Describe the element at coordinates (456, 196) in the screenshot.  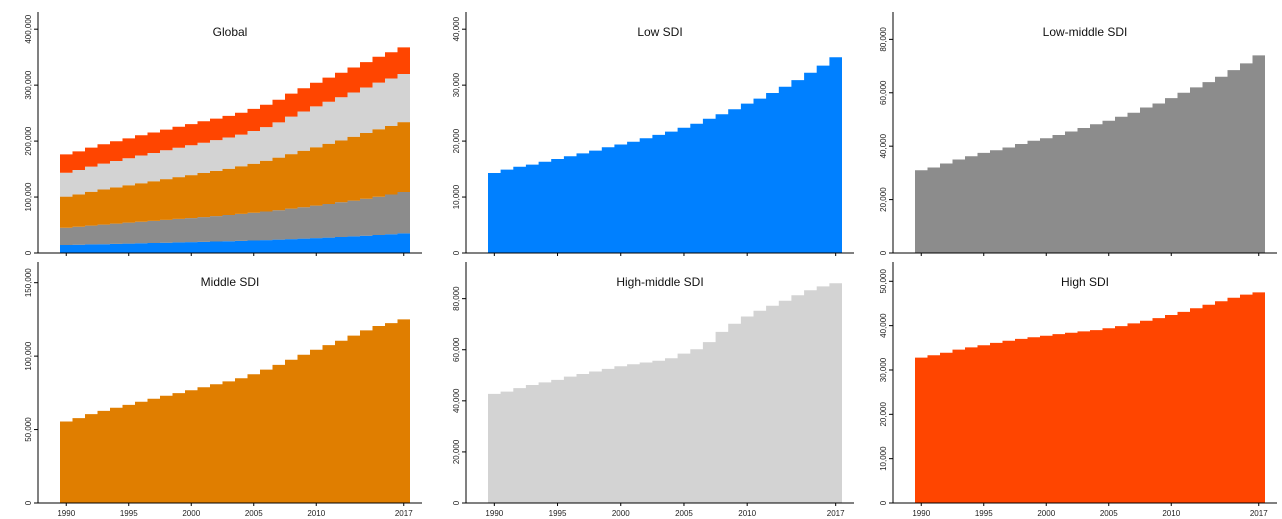
I see `panel-low-sdi-ytick-label: 10,000` at that location.